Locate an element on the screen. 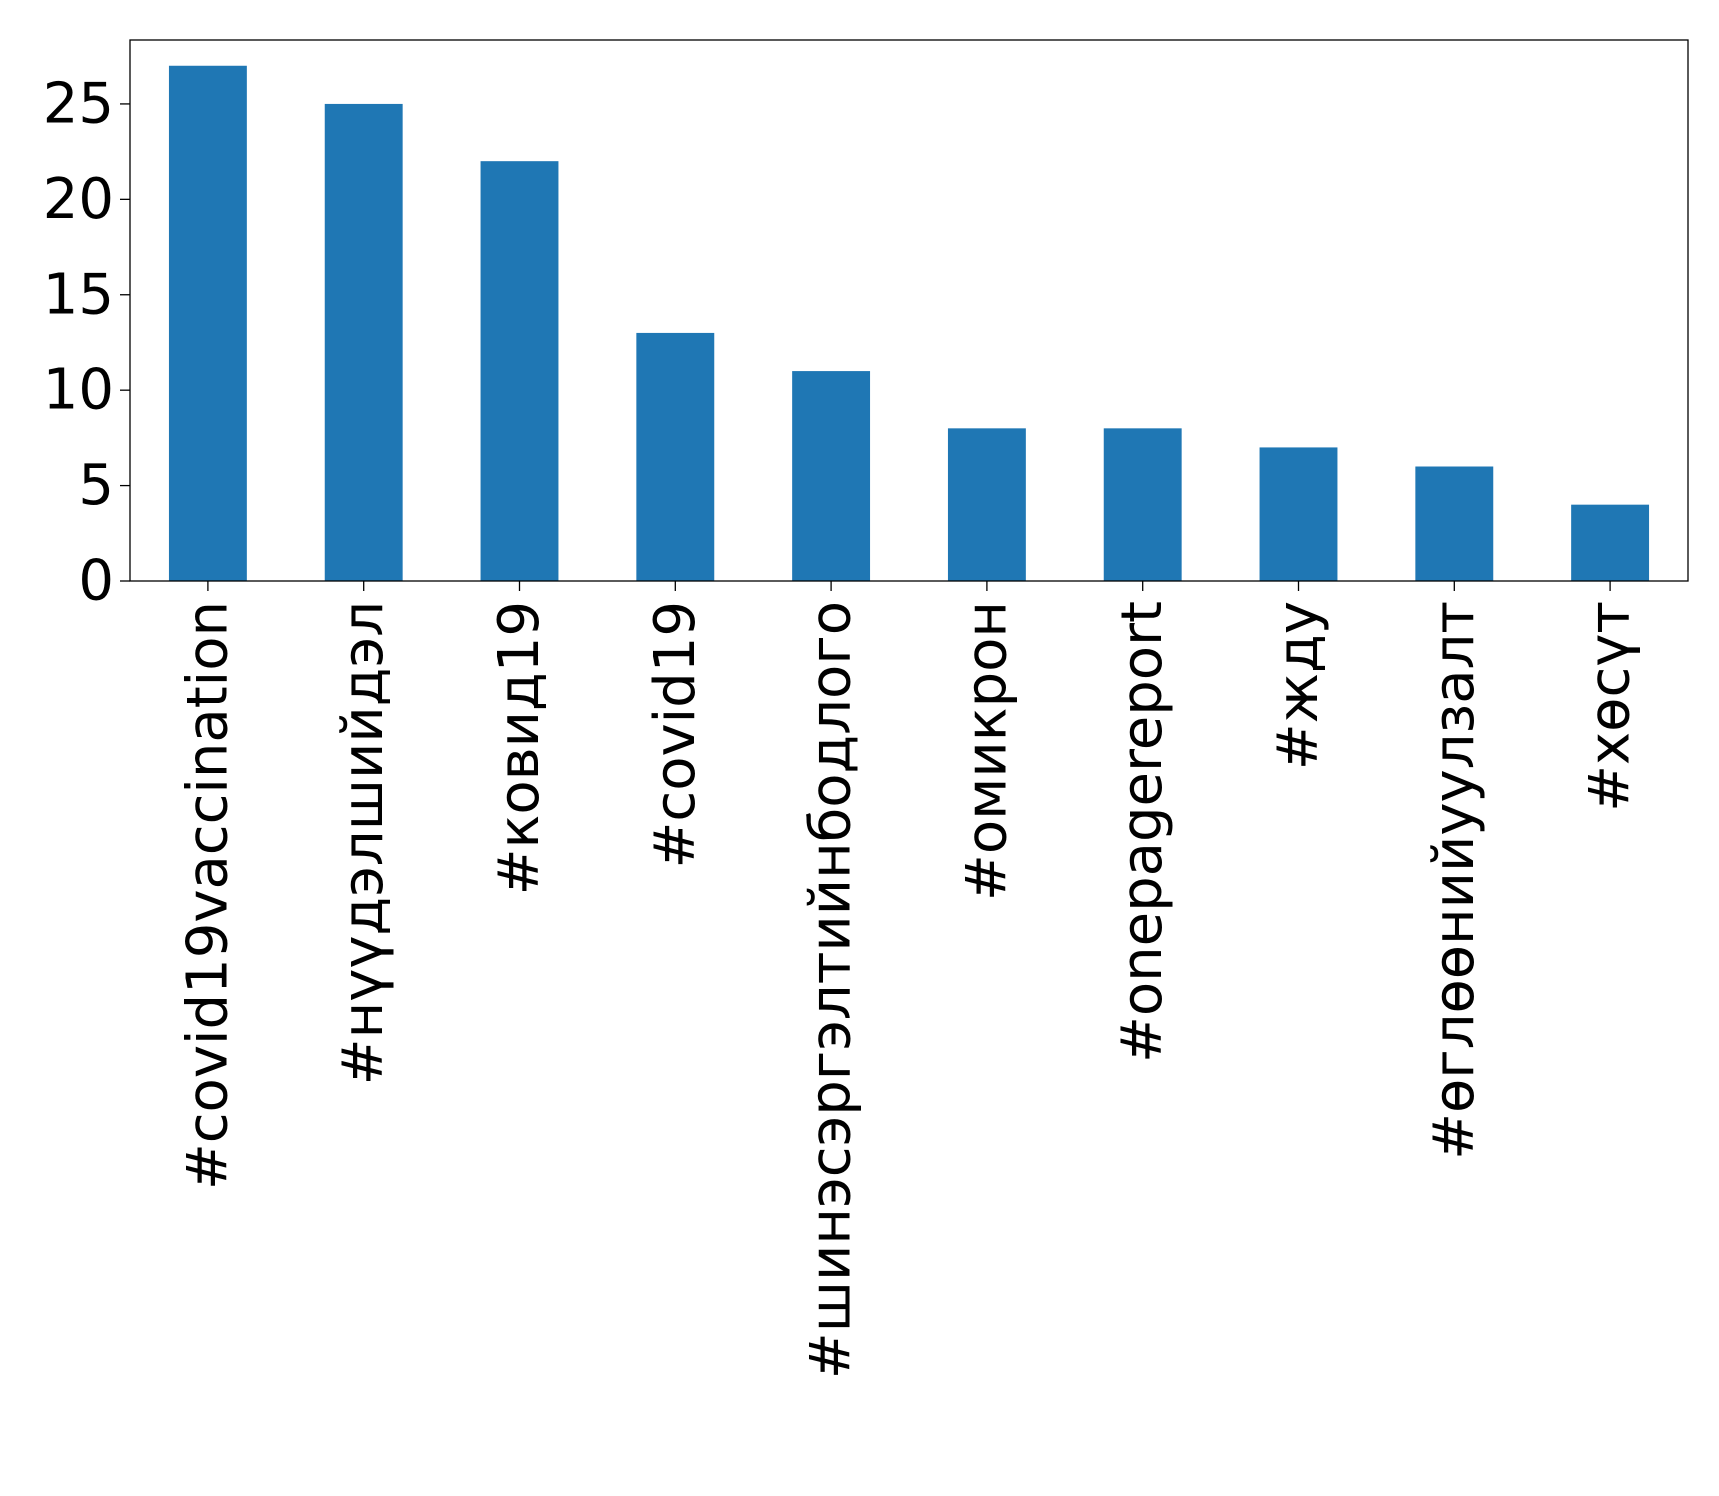 The height and width of the screenshot is (1496, 1719). x-tick-label: #хөсүт is located at coordinates (1610, 706).